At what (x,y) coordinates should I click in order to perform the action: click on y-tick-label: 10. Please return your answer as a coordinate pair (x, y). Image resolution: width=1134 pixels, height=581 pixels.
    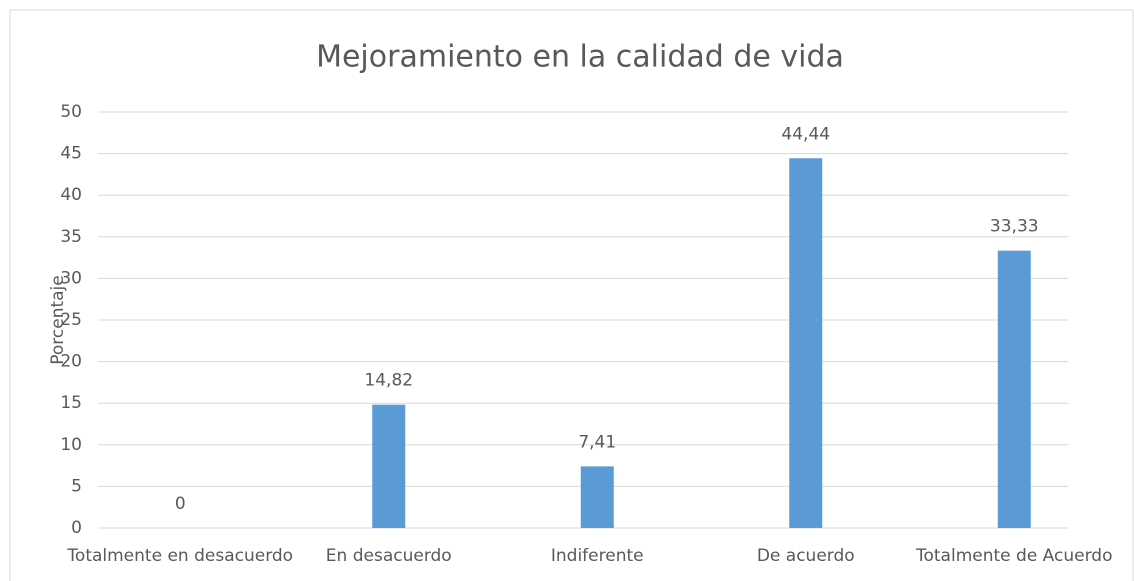
    Looking at the image, I should click on (71, 445).